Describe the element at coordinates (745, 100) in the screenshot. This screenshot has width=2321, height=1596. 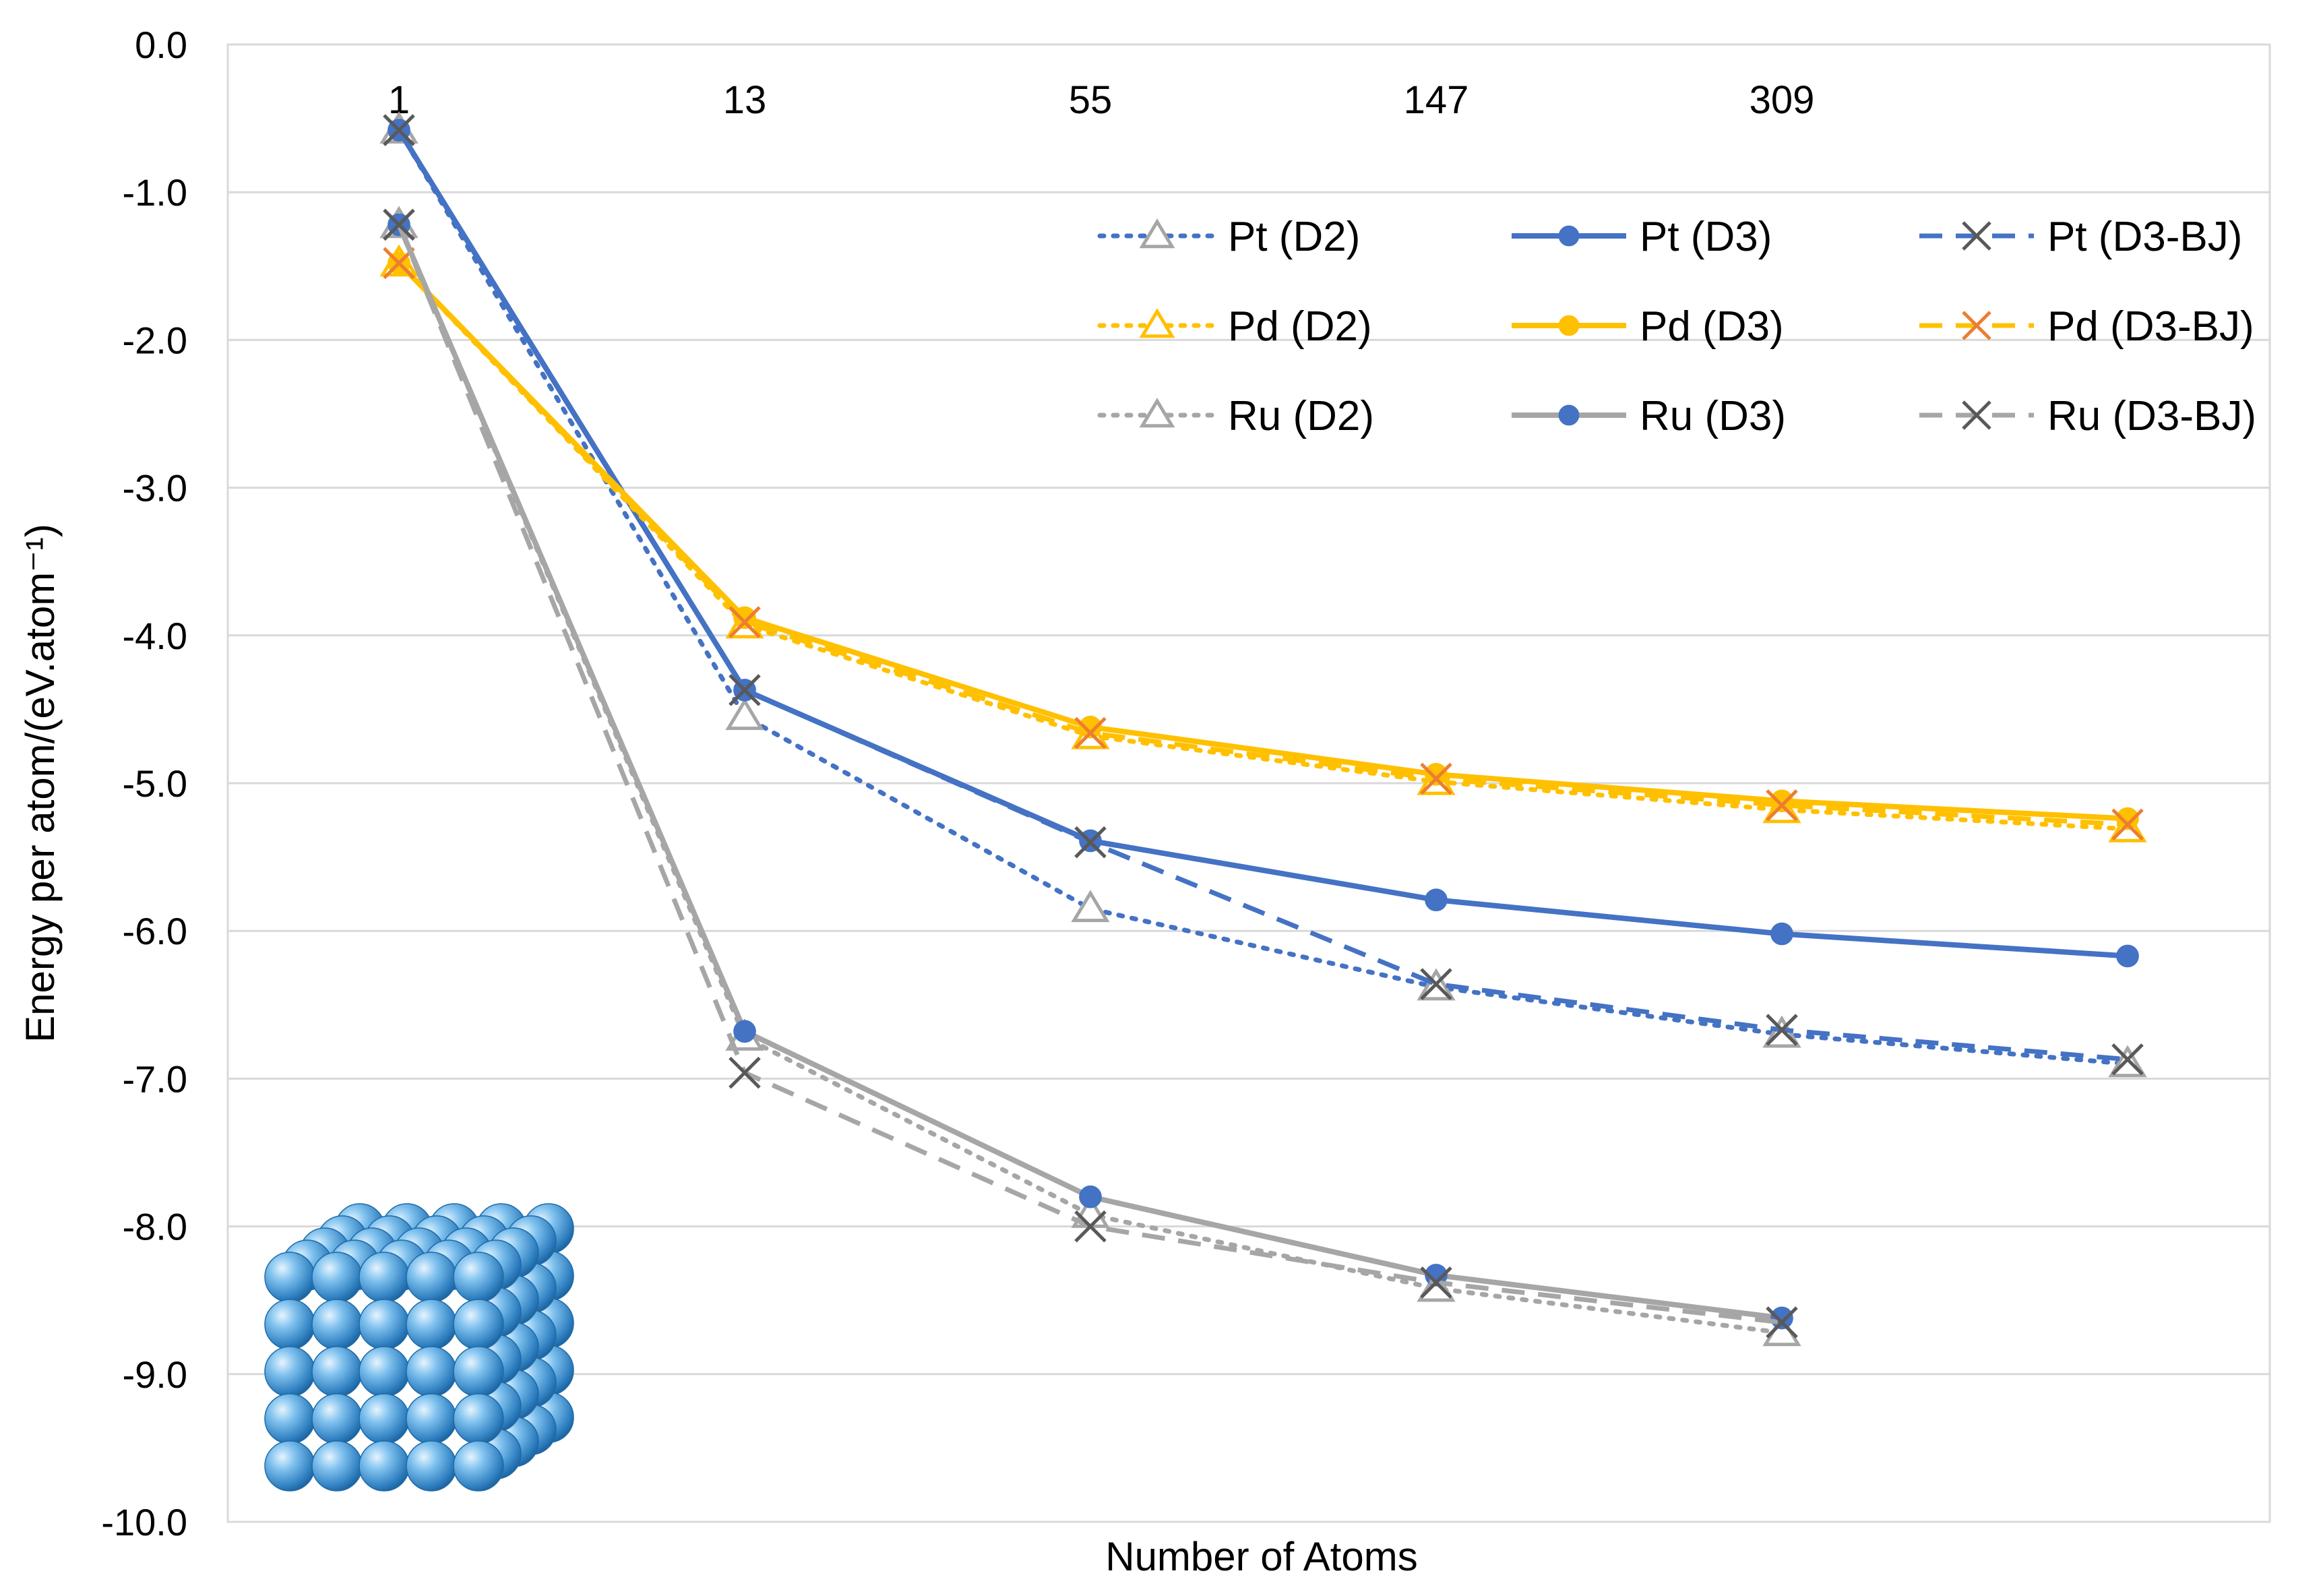
I see `category-label: 13` at that location.